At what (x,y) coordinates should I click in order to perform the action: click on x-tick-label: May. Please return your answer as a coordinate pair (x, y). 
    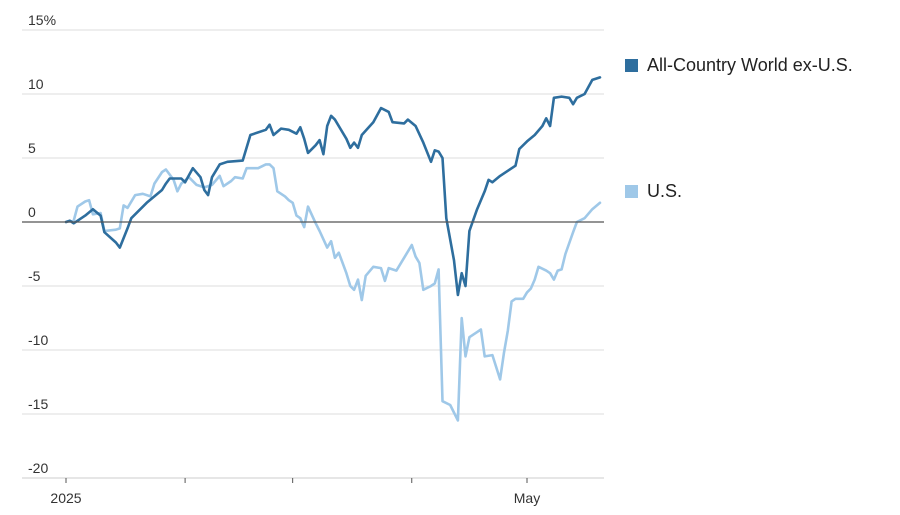
    Looking at the image, I should click on (527, 498).